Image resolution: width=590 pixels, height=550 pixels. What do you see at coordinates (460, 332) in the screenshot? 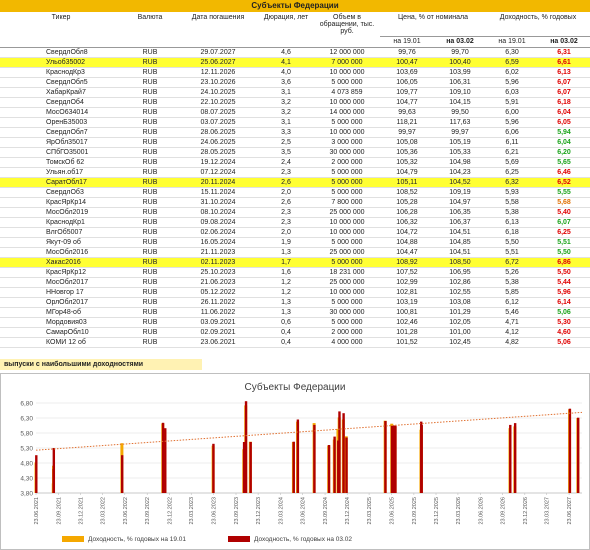
I see `price-d2-cell: 101,00` at bounding box center [460, 332].